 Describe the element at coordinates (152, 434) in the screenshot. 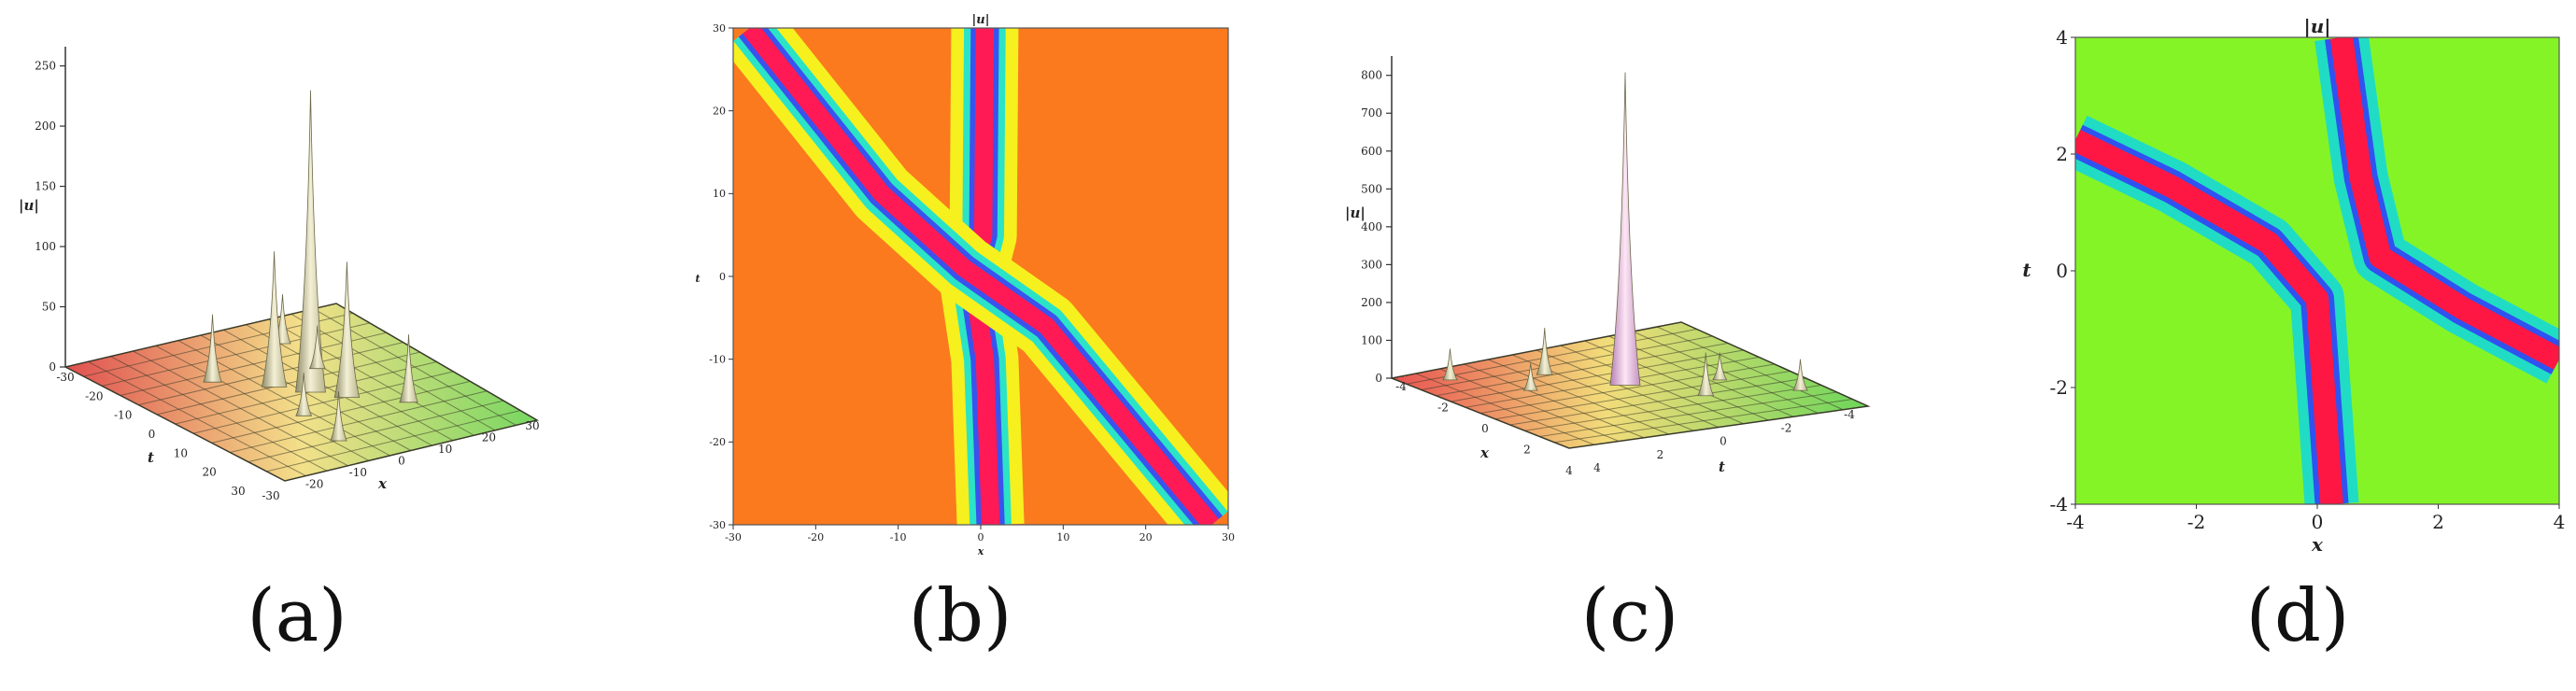

I see `t-tick-label: 0` at that location.